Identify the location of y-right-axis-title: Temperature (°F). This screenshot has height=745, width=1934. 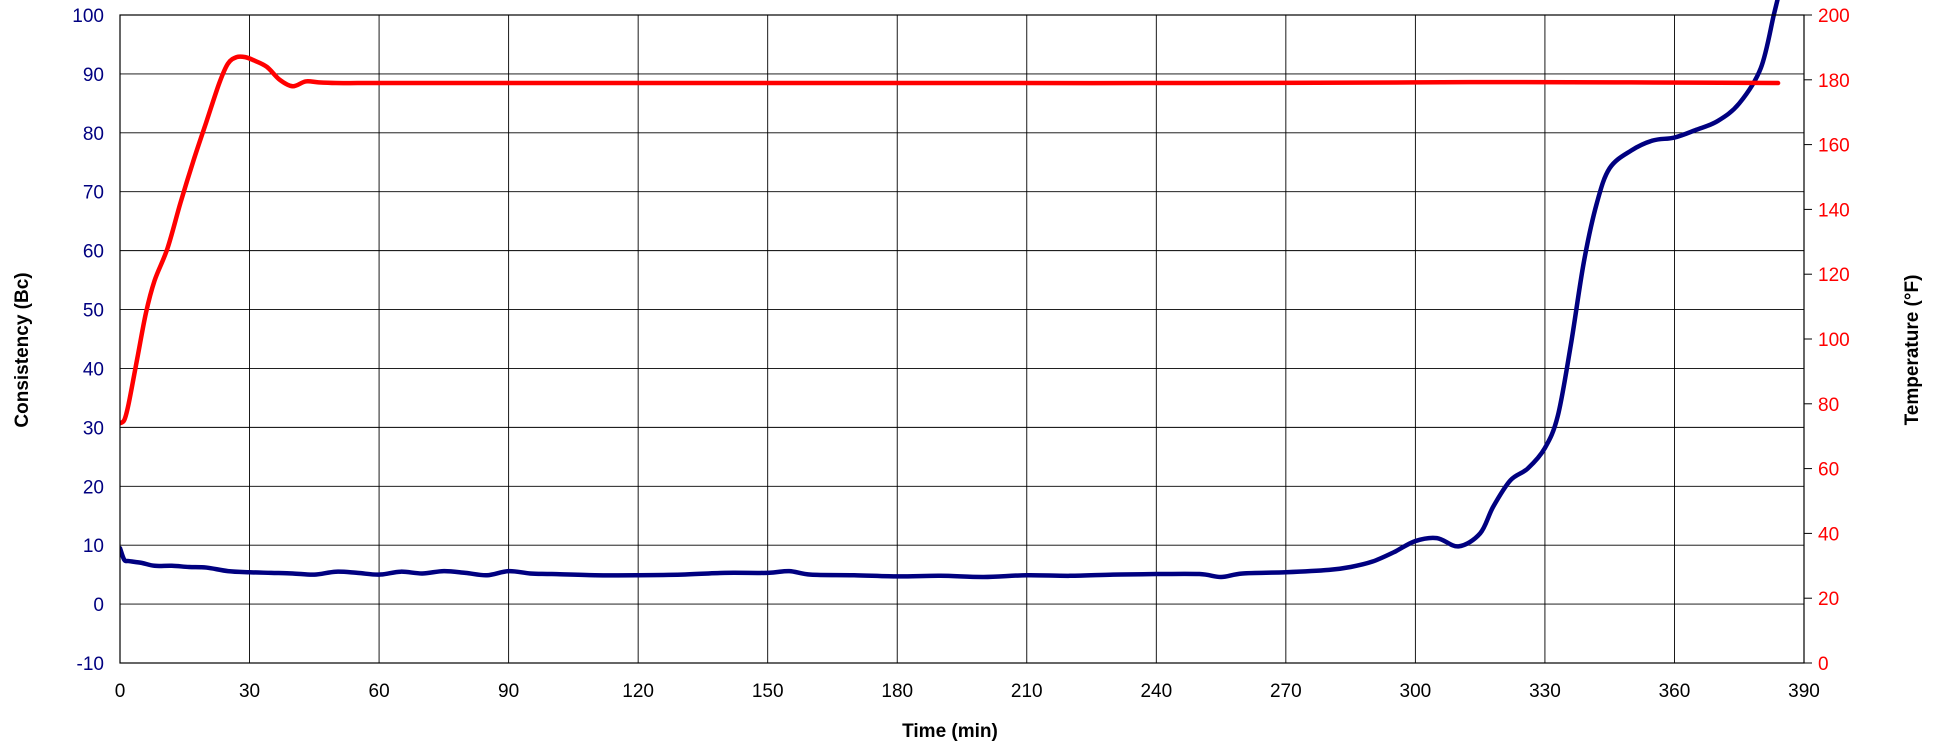
(1912, 350).